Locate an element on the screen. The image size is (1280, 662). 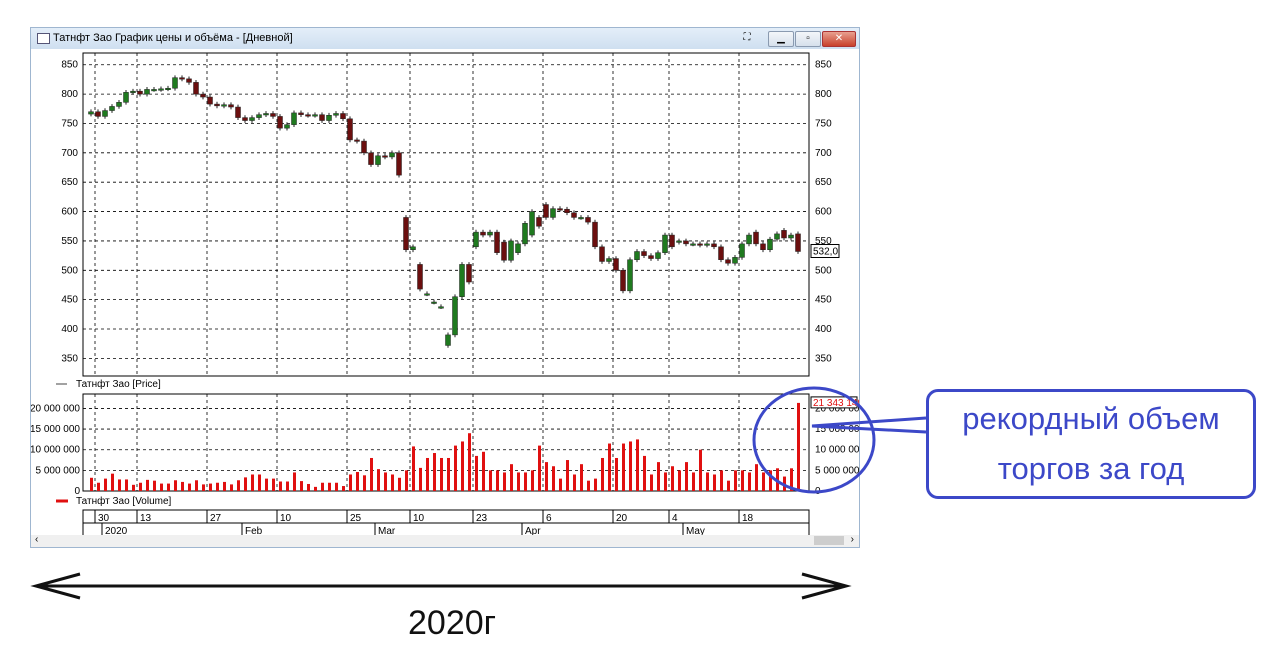
month-tick-label: 2020 is located at coordinates (116, 530).